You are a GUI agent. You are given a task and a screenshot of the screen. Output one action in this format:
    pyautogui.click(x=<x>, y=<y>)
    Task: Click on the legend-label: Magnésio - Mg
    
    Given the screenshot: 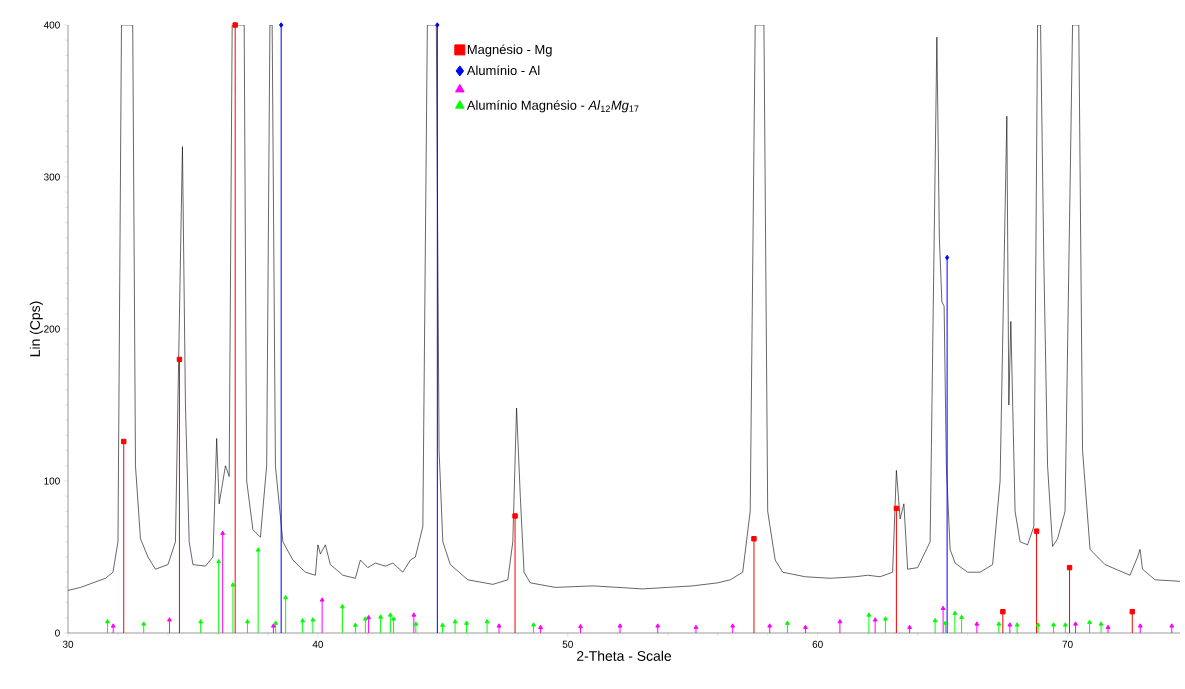 What is the action you would take?
    pyautogui.click(x=509, y=50)
    